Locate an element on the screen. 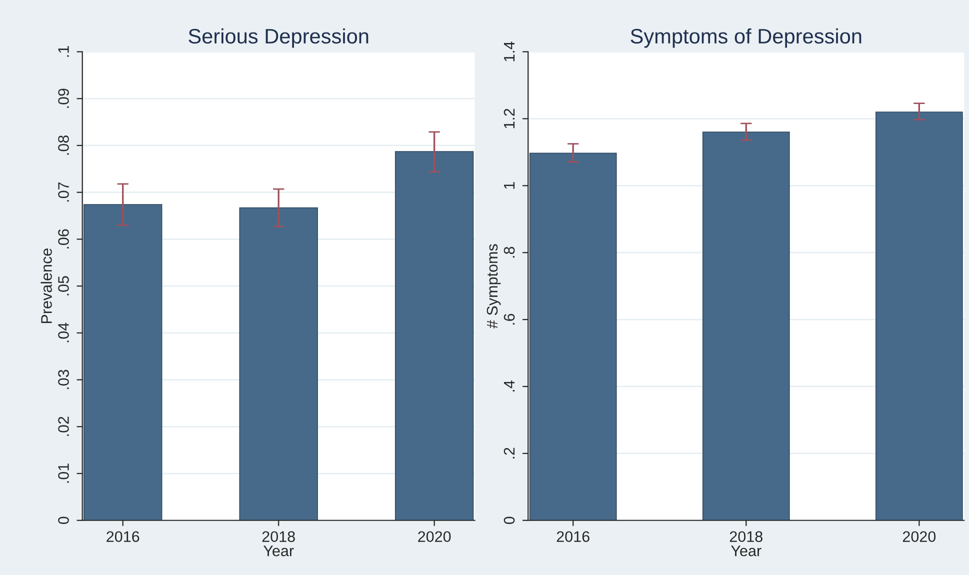 Image resolution: width=969 pixels, height=575 pixels. y-tick-label: .01 is located at coordinates (63, 473).